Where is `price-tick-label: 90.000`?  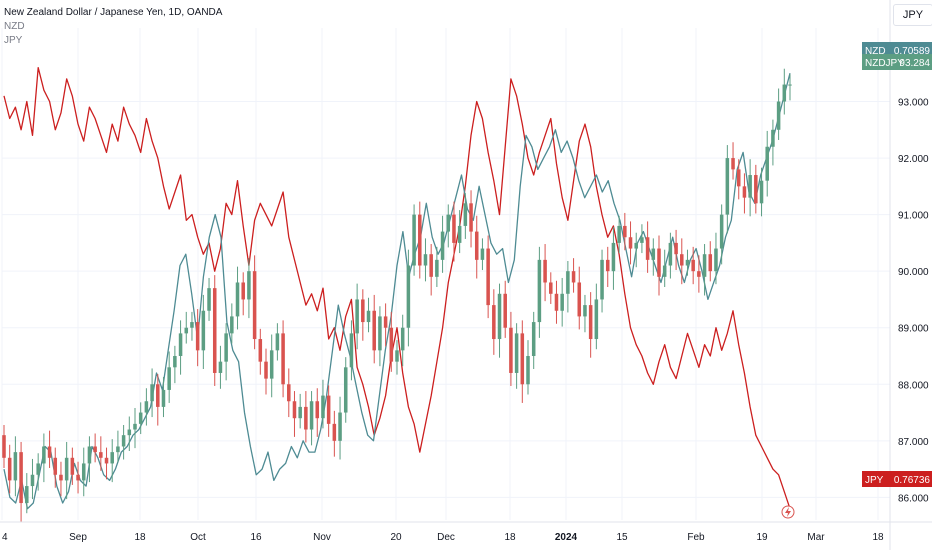 price-tick-label: 90.000 is located at coordinates (913, 272).